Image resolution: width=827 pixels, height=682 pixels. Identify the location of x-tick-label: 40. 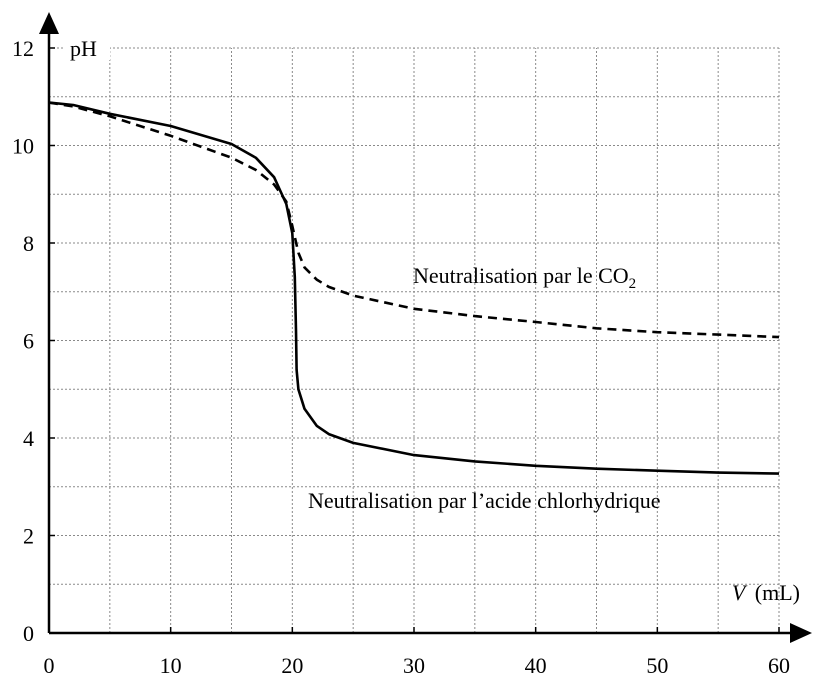
(536, 665).